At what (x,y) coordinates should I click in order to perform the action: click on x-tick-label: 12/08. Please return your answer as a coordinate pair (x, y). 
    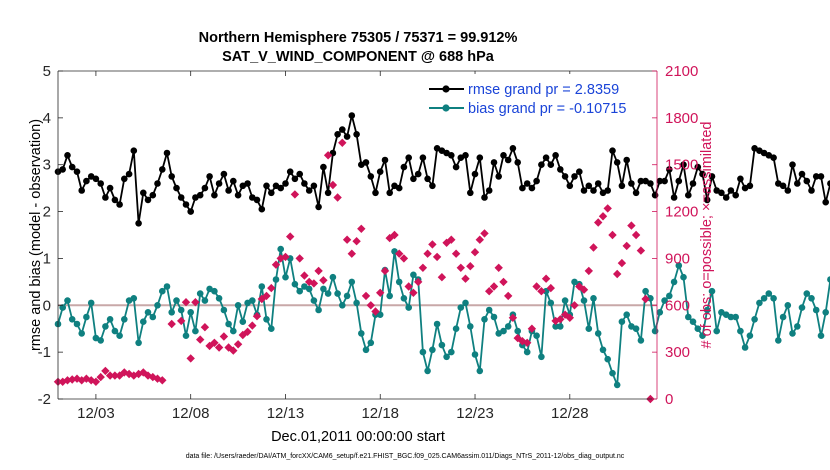
    Looking at the image, I should click on (191, 413).